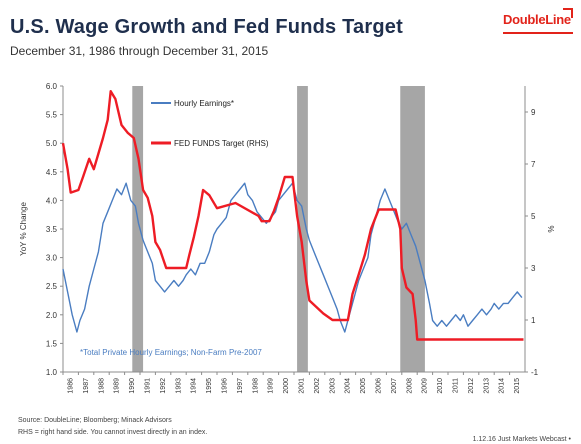  I want to click on right-tick-label: -1, so click(535, 372).